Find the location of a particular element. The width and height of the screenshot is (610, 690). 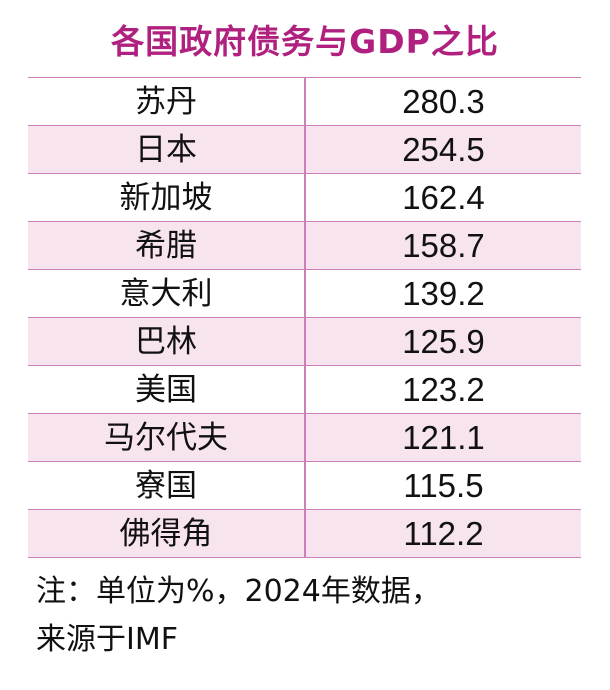

country-cell: 美国 is located at coordinates (166, 390).